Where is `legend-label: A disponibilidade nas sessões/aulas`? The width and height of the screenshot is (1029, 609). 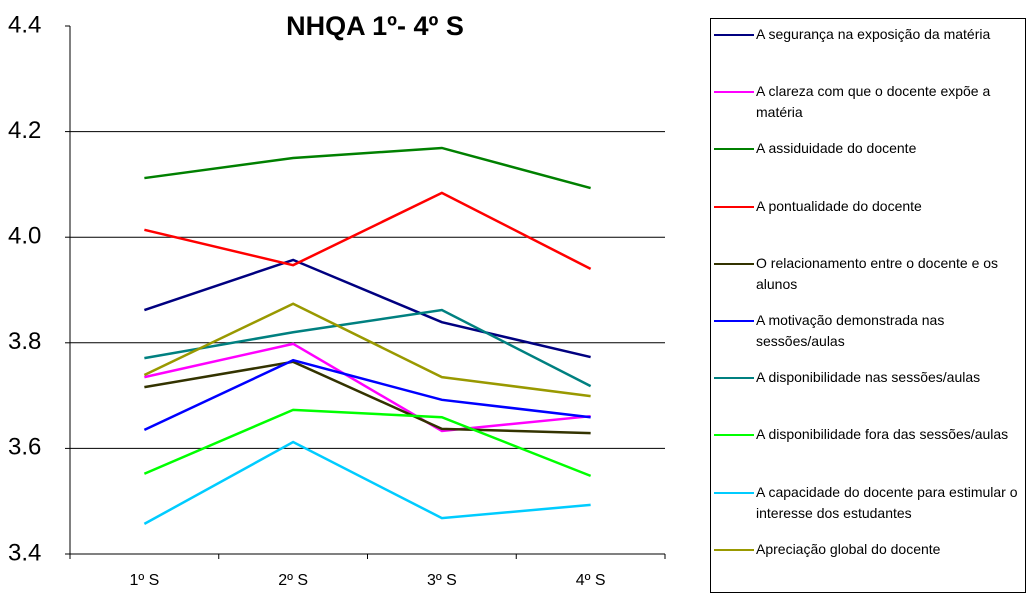
legend-label: A disponibilidade nas sessões/aulas is located at coordinates (868, 377).